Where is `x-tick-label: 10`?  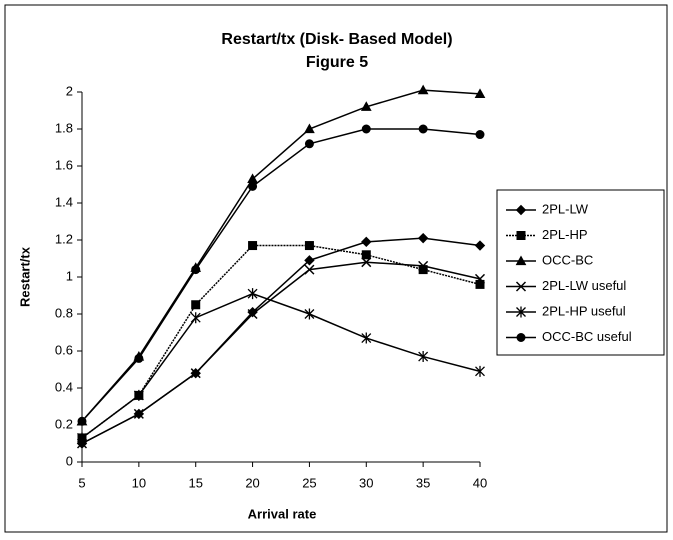 x-tick-label: 10 is located at coordinates (139, 482).